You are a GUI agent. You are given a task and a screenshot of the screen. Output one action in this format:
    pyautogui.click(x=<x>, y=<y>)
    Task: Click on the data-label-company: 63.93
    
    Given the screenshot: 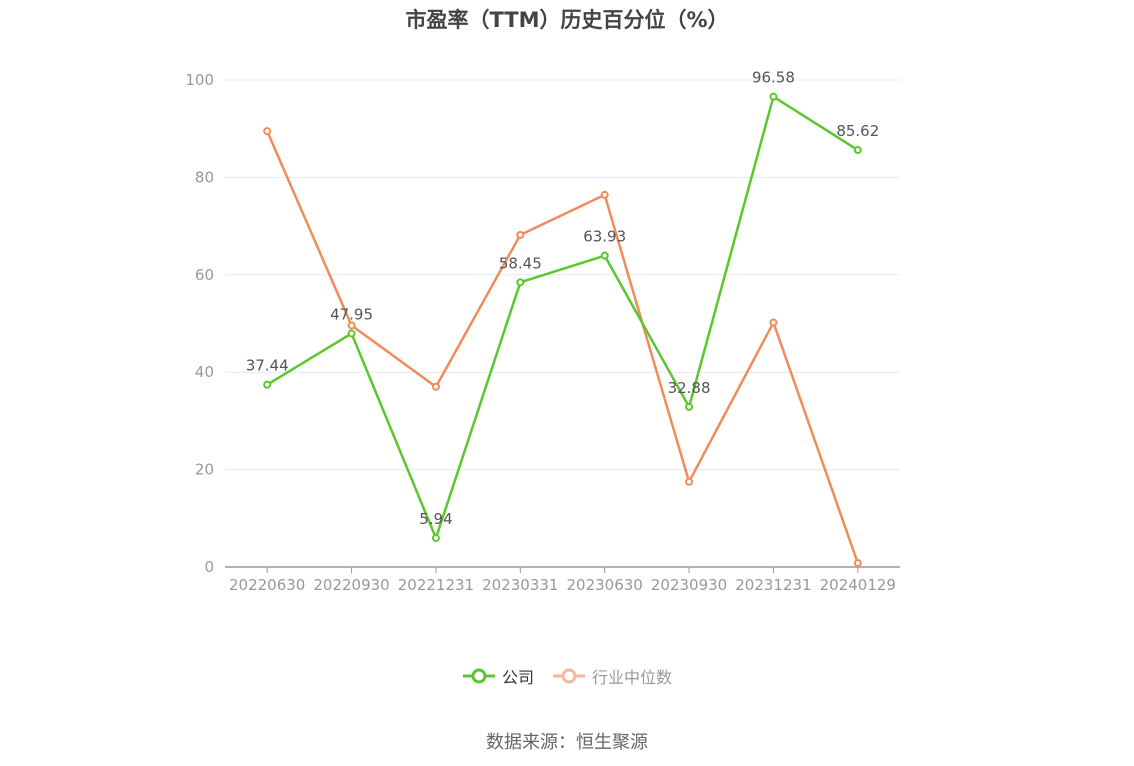 What is the action you would take?
    pyautogui.click(x=604, y=237)
    